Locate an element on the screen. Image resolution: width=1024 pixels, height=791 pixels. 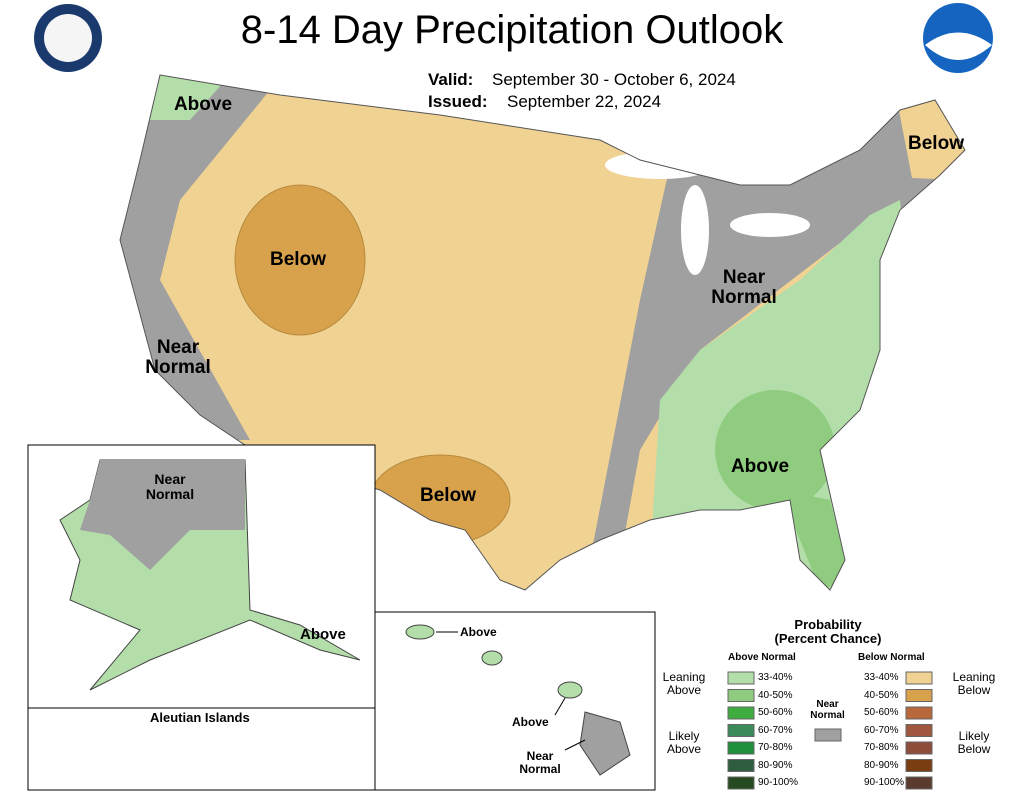
issued-label: Issued: is located at coordinates (458, 101).